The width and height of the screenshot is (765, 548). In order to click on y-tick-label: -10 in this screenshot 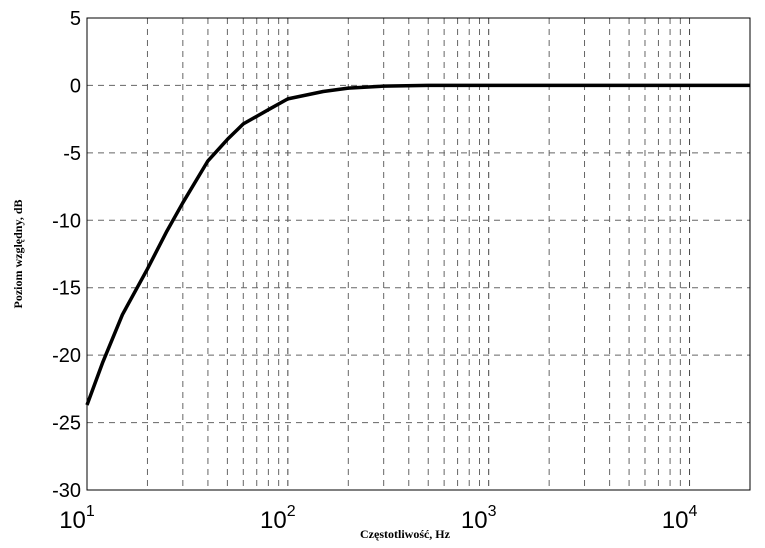, I will do `click(66, 221)`.